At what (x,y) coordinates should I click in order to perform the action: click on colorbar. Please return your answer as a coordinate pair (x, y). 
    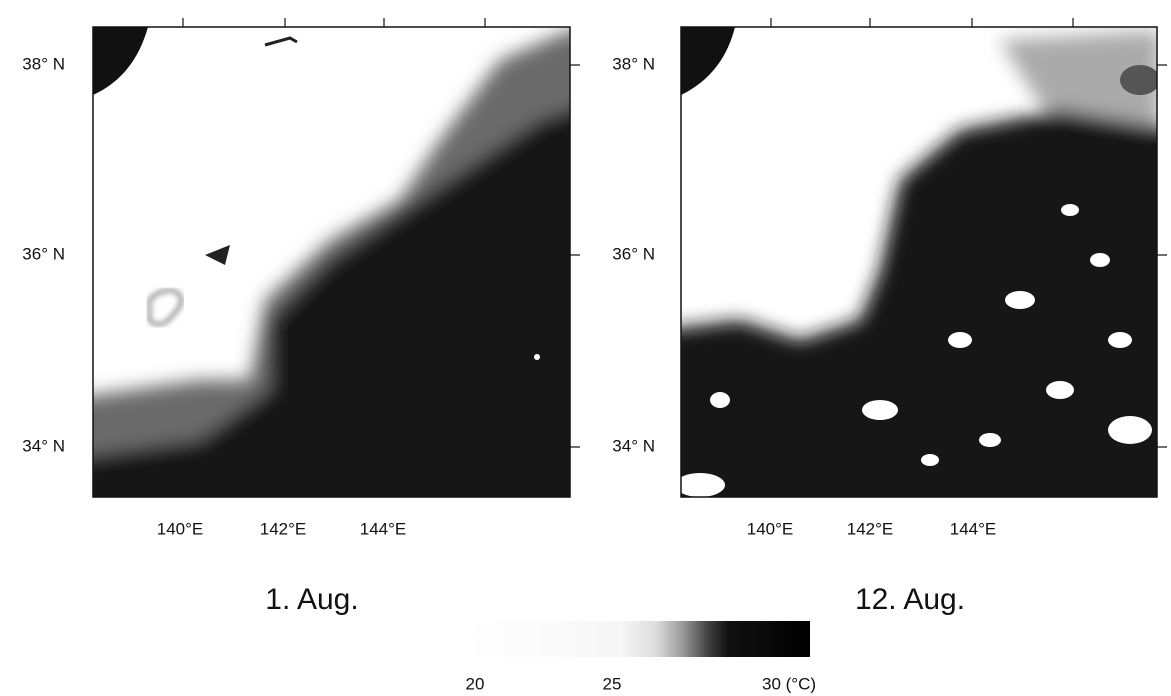
    Looking at the image, I should click on (638, 639).